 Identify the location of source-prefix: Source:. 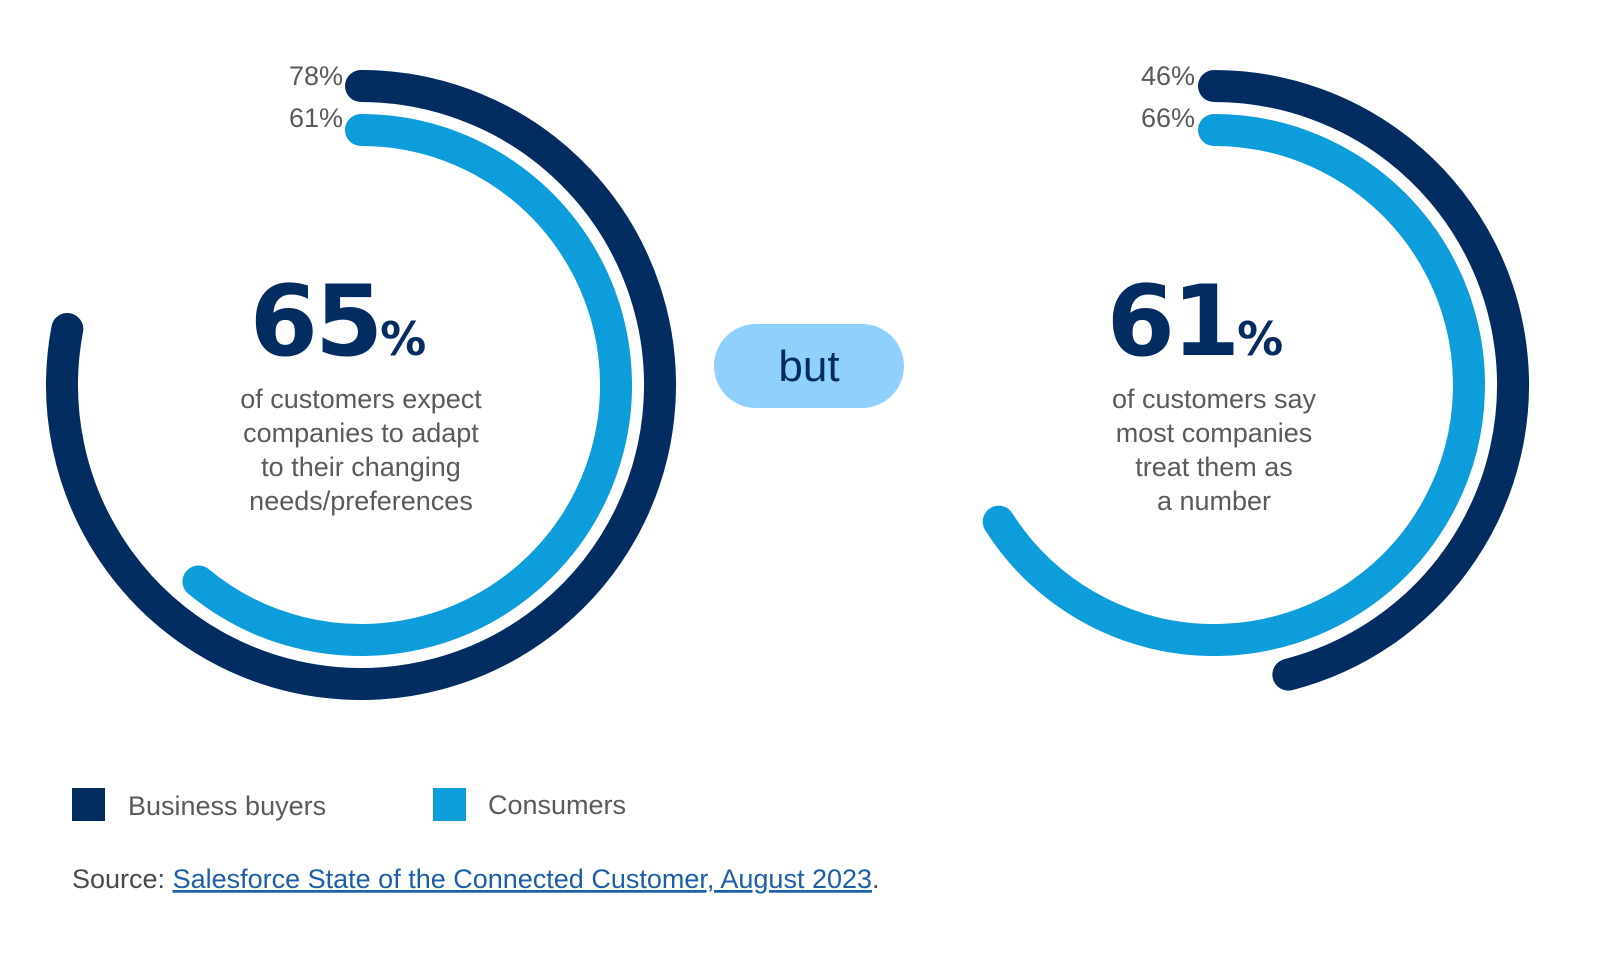
(122, 879).